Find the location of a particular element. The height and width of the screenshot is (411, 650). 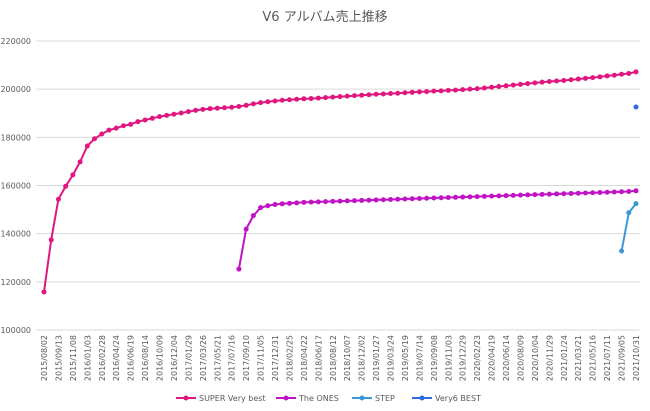

series-very6-best is located at coordinates (636, 107).